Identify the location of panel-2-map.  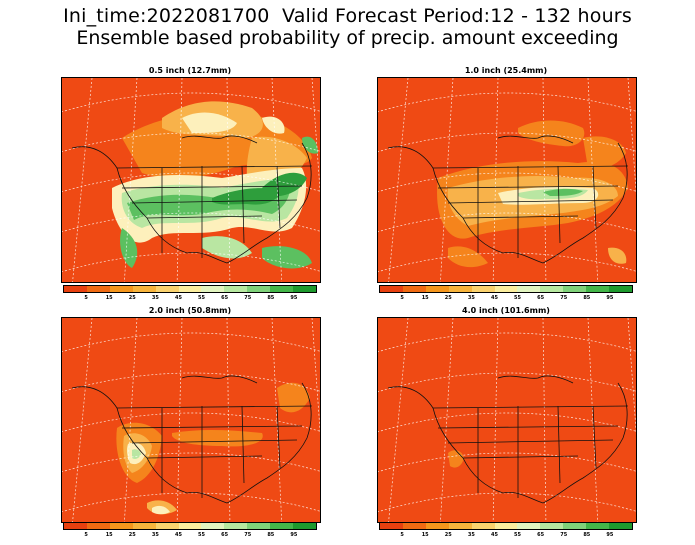
(507, 180).